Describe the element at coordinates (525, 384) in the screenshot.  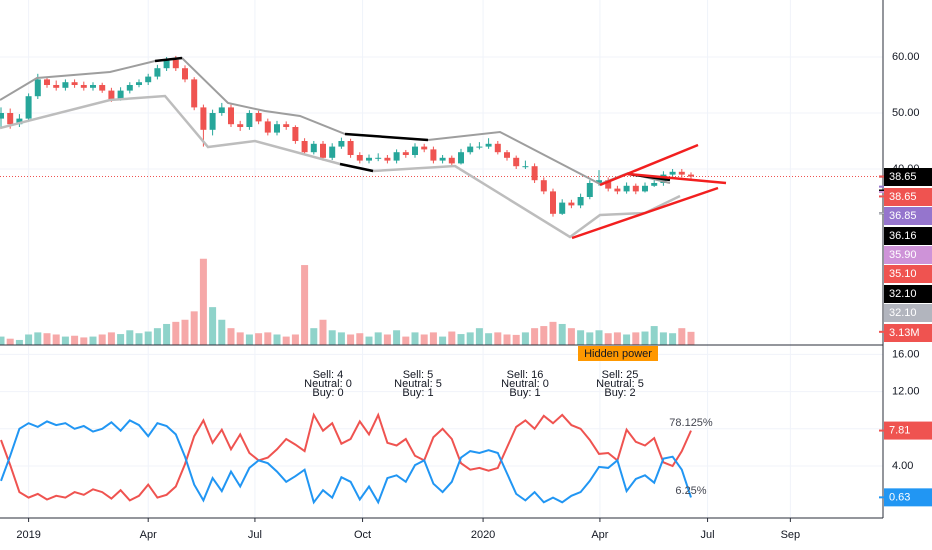
I see `signal-count: Neutral: 0` at that location.